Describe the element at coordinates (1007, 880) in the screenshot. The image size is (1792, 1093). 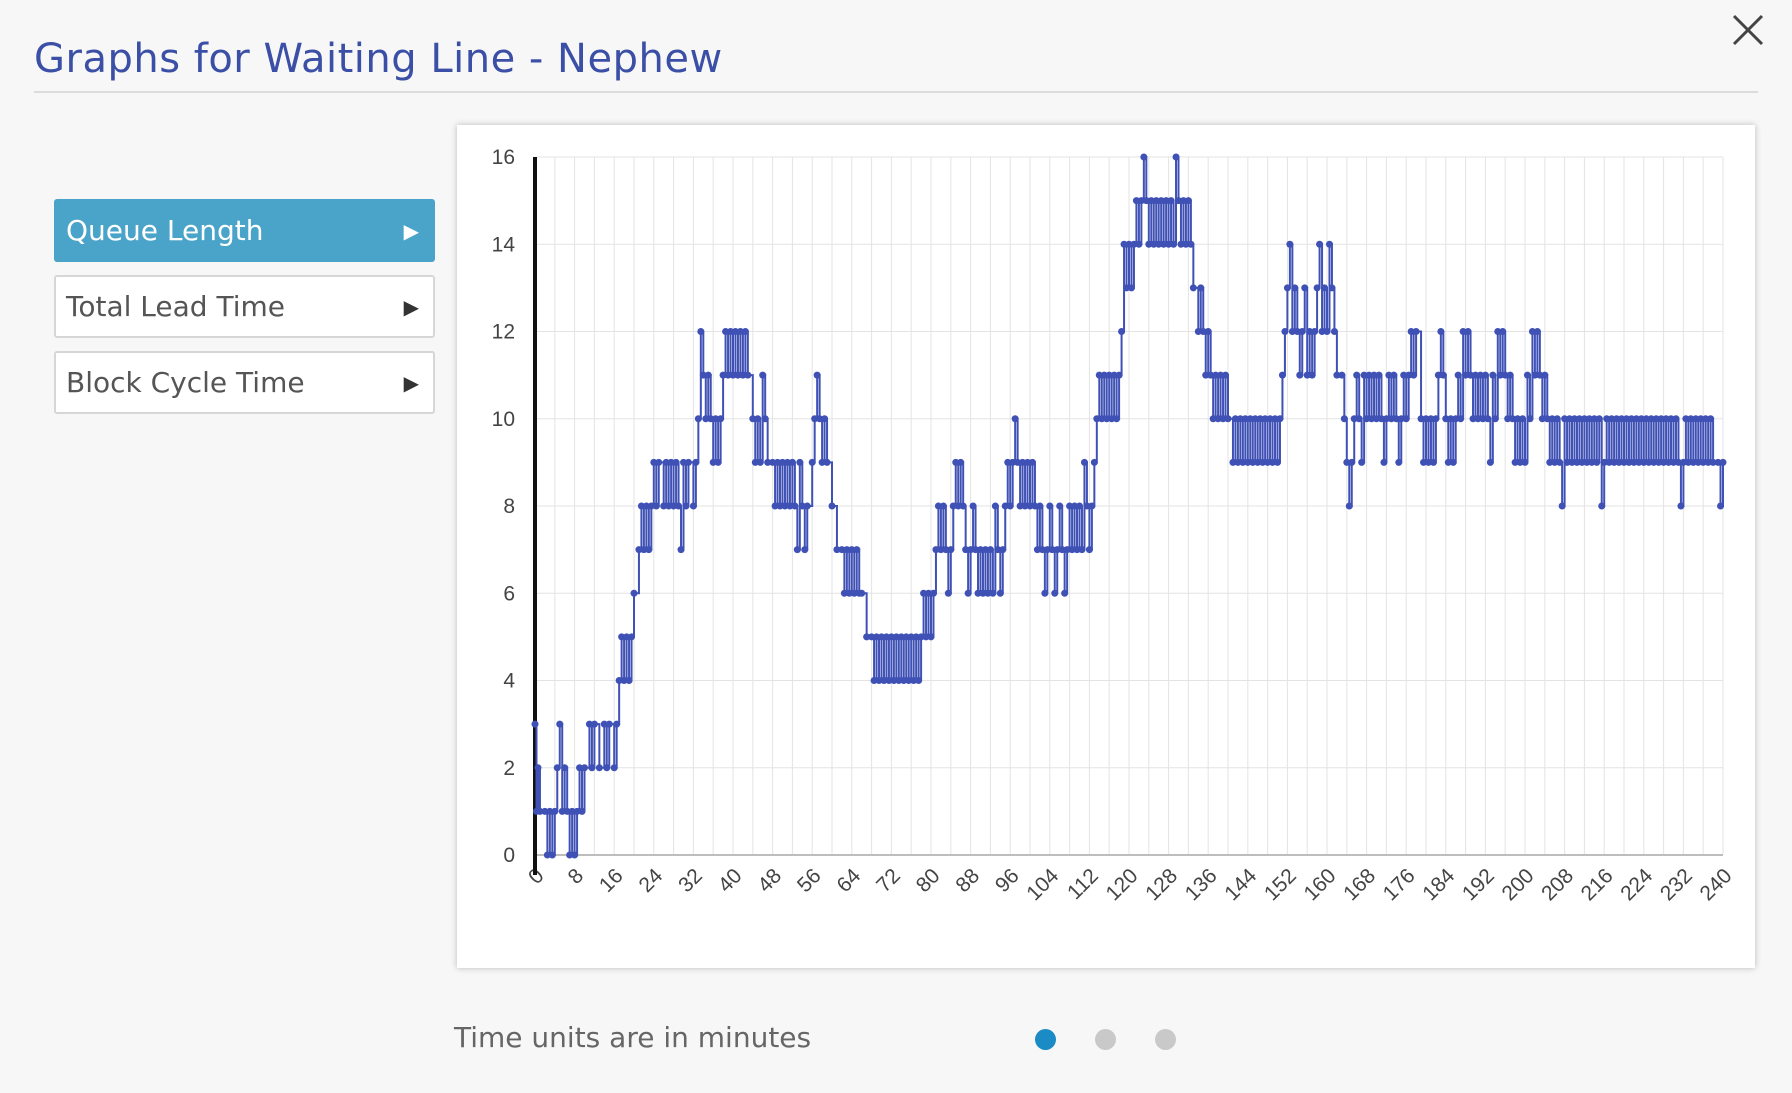
I see `x-tick-label: 96` at that location.